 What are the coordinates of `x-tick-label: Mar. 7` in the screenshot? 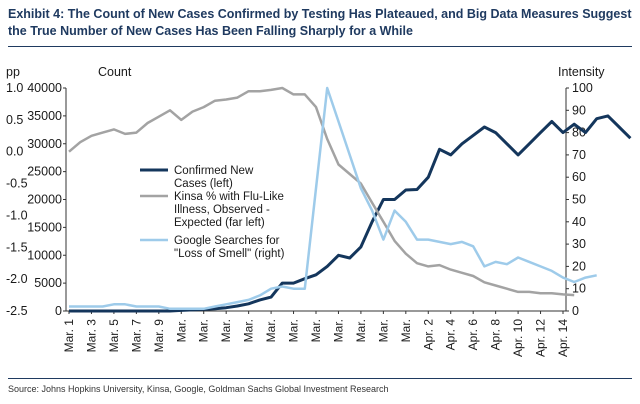 It's located at (136, 336).